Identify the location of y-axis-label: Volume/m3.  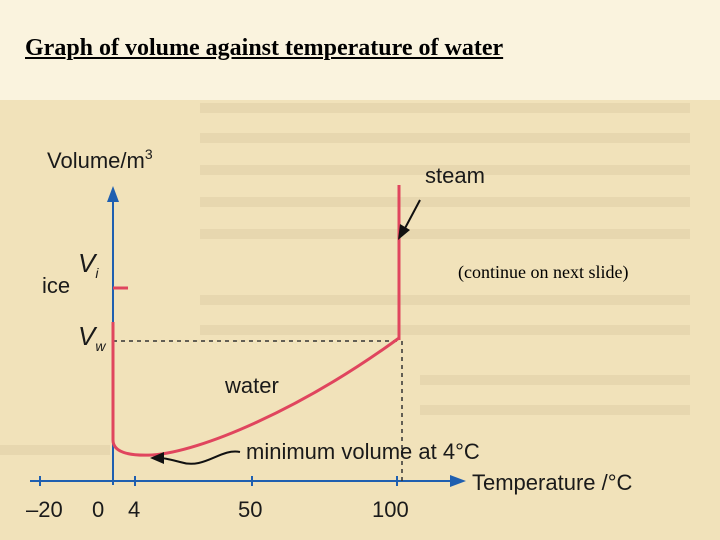
(100, 159).